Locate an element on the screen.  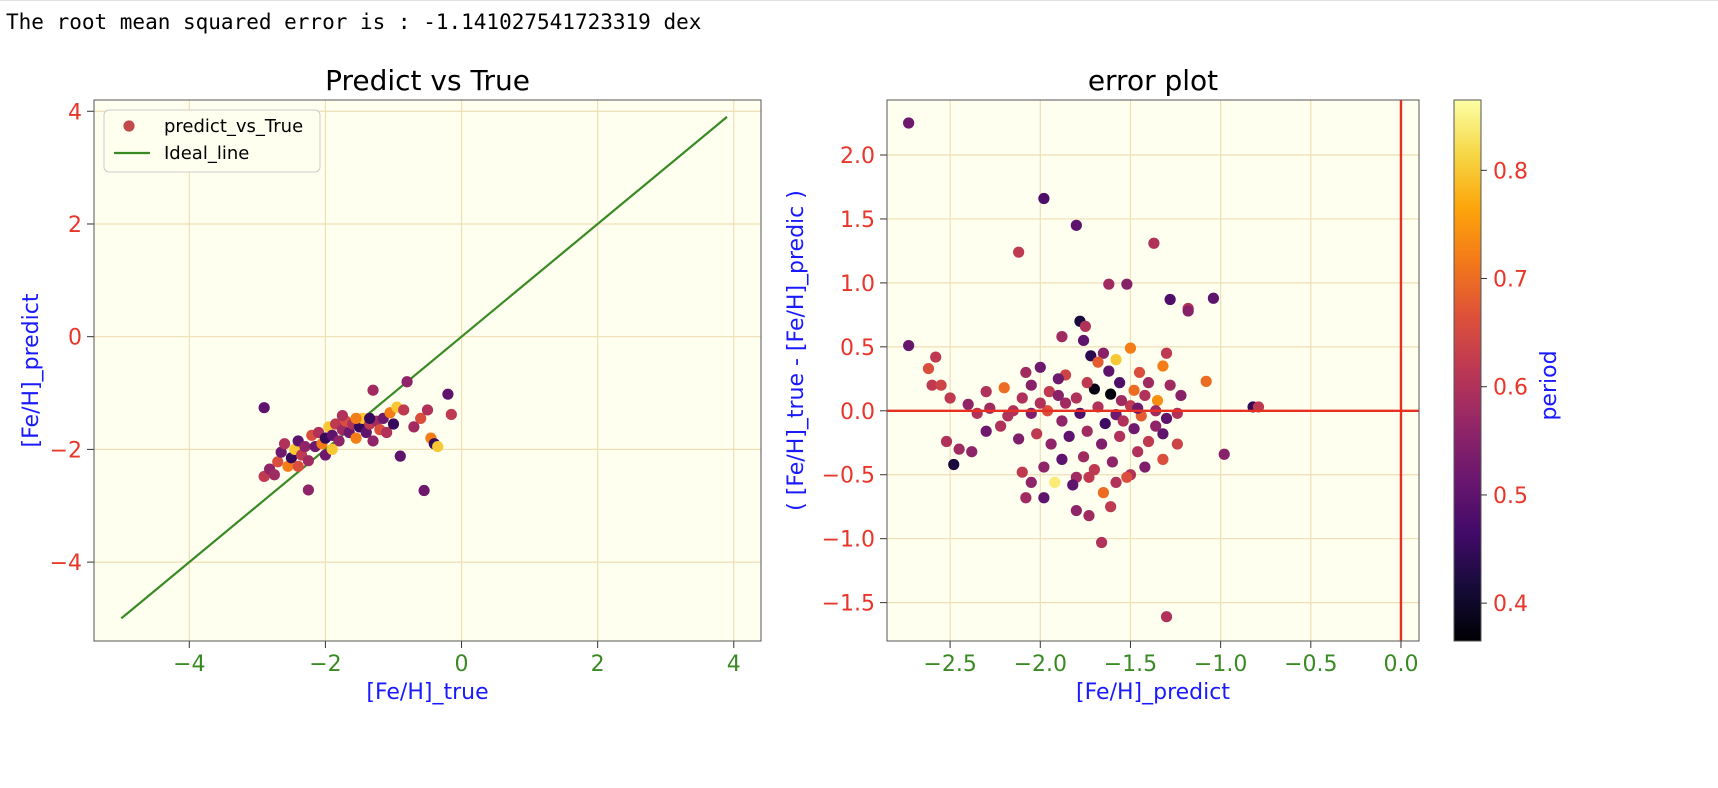
error-plot-y-tick-label: −0.5 is located at coordinates (848, 476).